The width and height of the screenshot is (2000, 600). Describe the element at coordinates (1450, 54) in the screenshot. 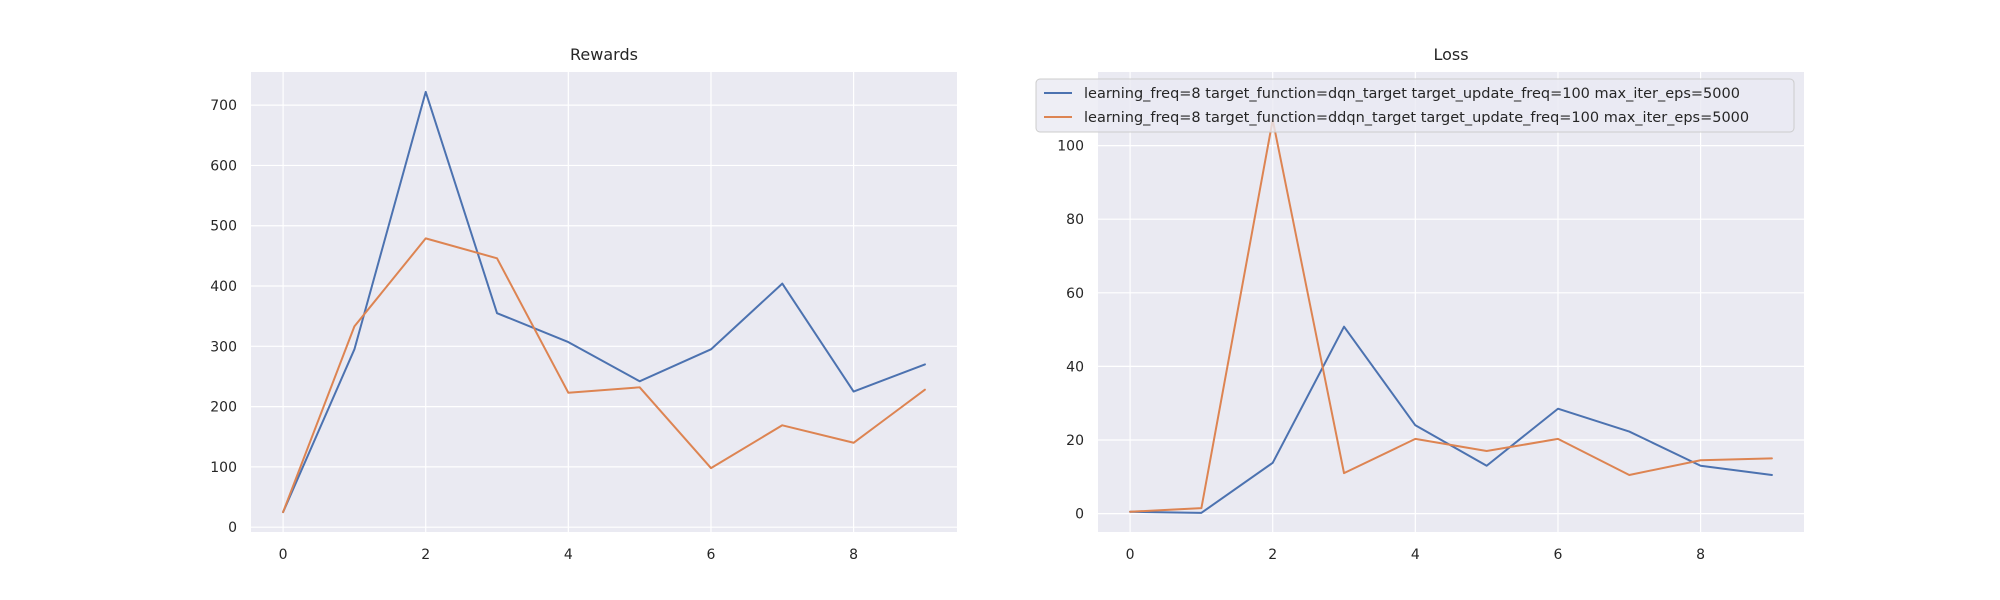

I see `loss-chart-title: Loss` at that location.